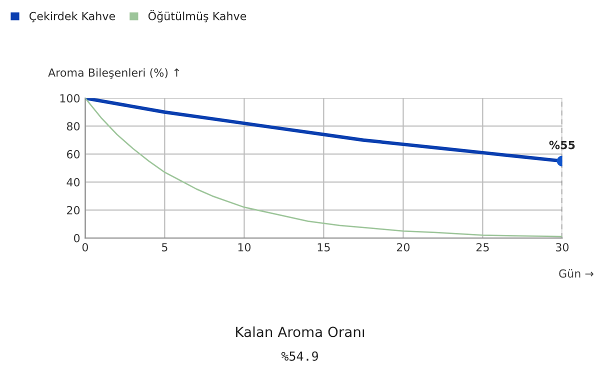  I want to click on text: Kalan Aroma Oranı, so click(300, 332).